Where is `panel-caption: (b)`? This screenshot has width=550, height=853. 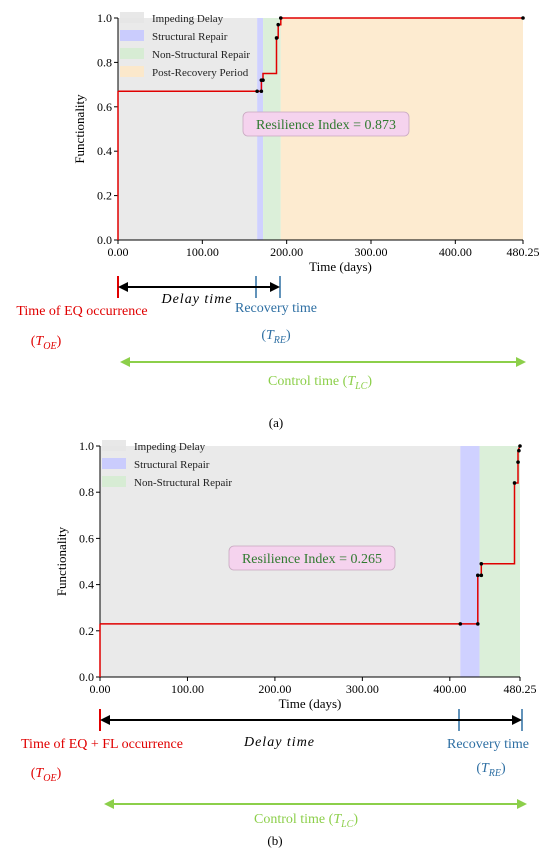
panel-caption: (b) is located at coordinates (274, 840).